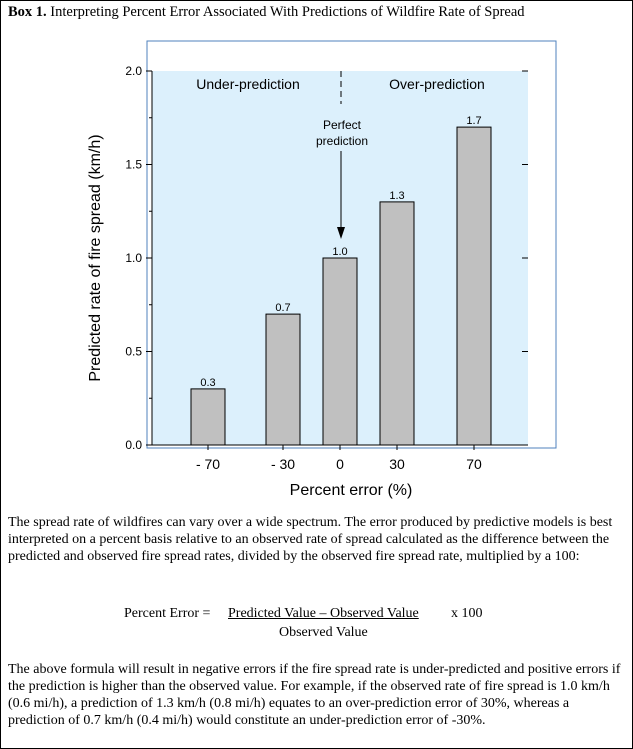 The width and height of the screenshot is (633, 749). Describe the element at coordinates (437, 84) in the screenshot. I see `over-prediction-label: Over-prediction` at that location.